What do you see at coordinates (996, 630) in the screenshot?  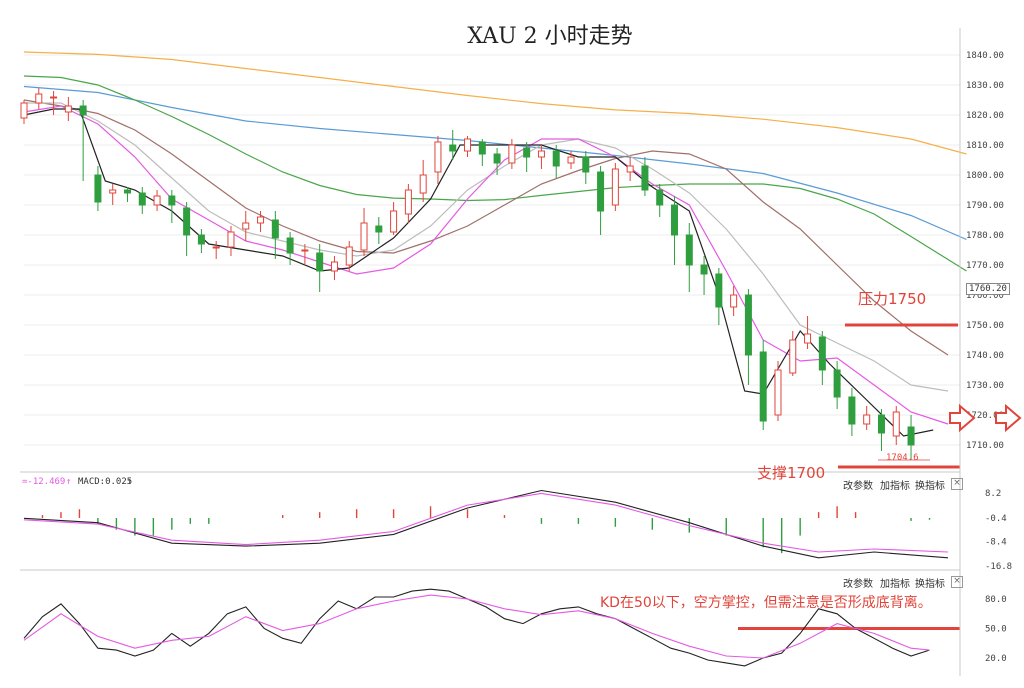 I see `kd-tick-label: 50.0` at bounding box center [996, 630].